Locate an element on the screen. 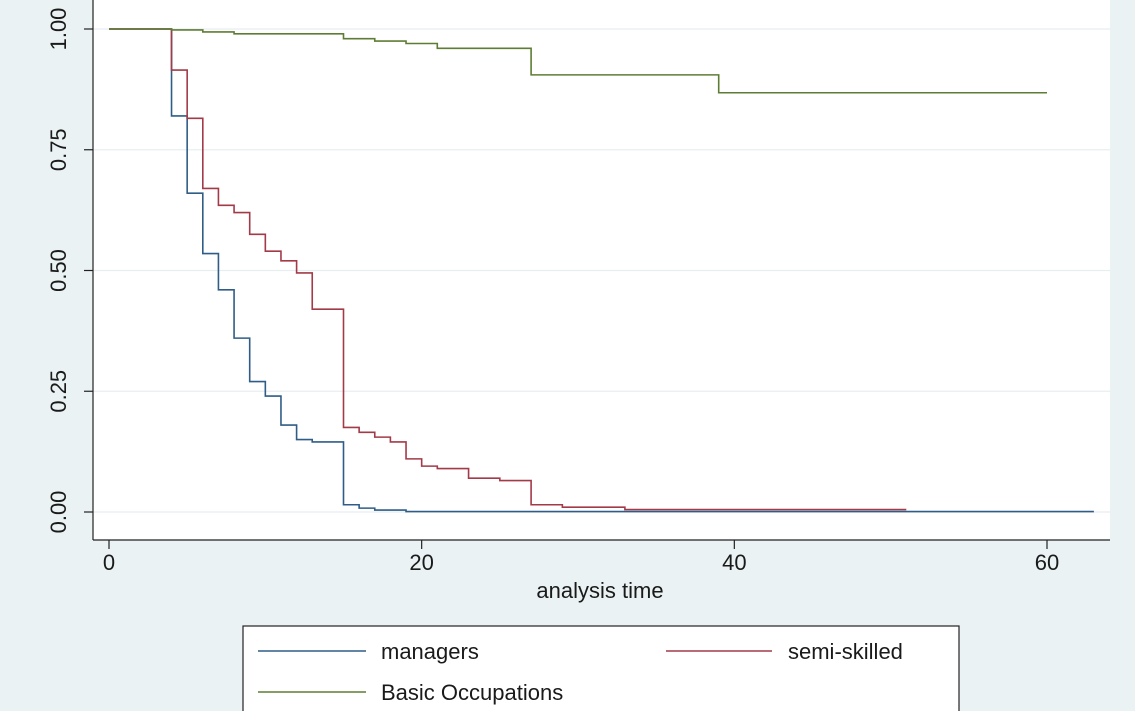 This screenshot has height=711, width=1135. series-line-basic-occupations is located at coordinates (578, 61).